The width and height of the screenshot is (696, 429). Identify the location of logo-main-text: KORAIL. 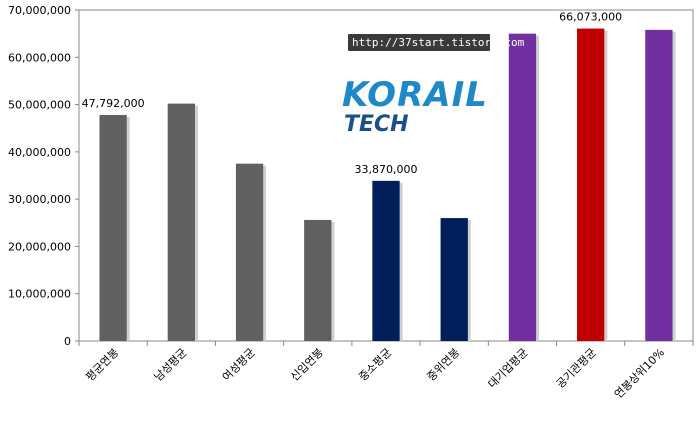
(415, 95).